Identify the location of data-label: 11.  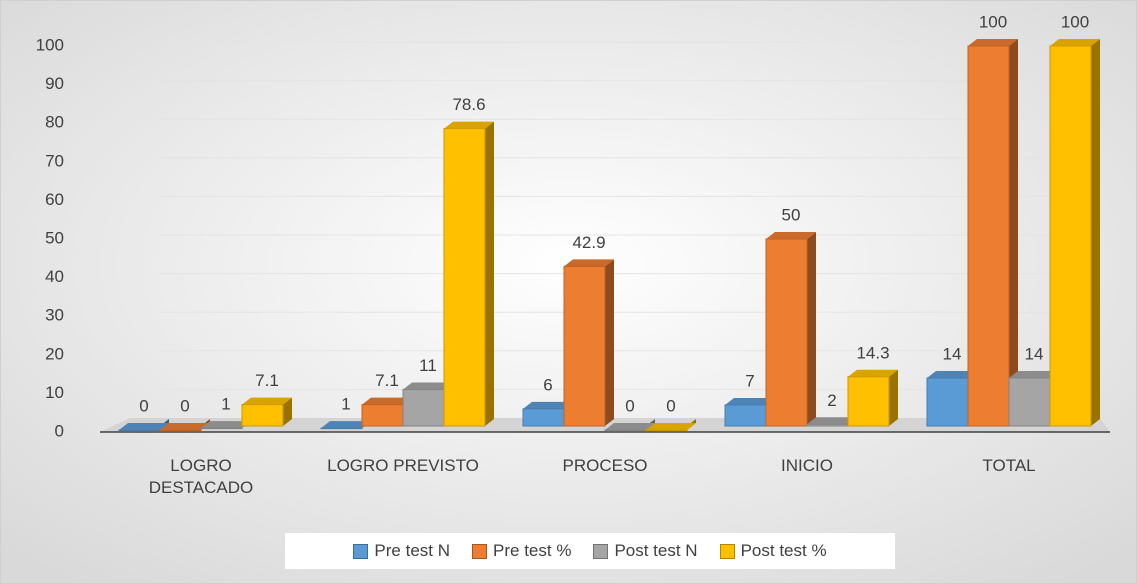
(428, 365).